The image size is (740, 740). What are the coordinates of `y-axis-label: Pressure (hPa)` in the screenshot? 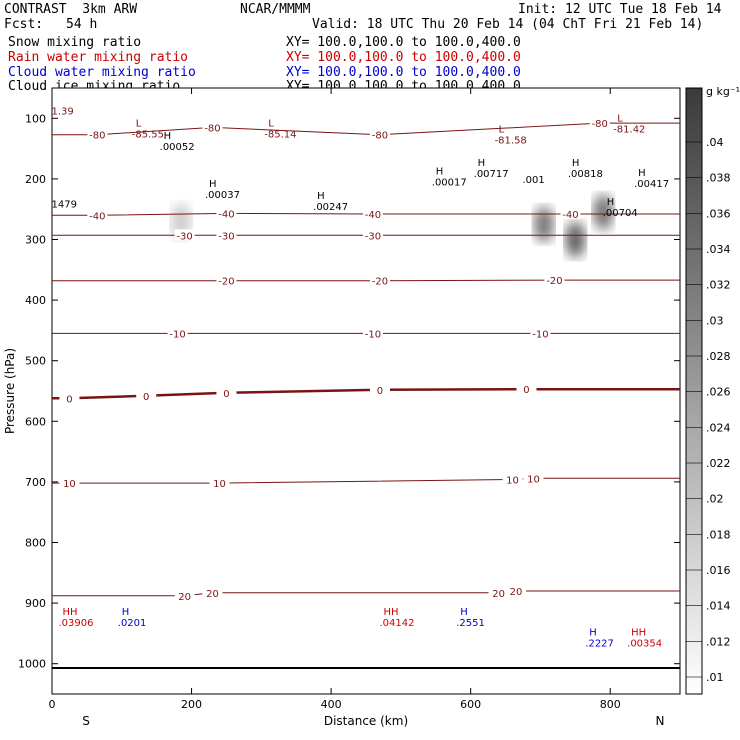 It's located at (10, 391).